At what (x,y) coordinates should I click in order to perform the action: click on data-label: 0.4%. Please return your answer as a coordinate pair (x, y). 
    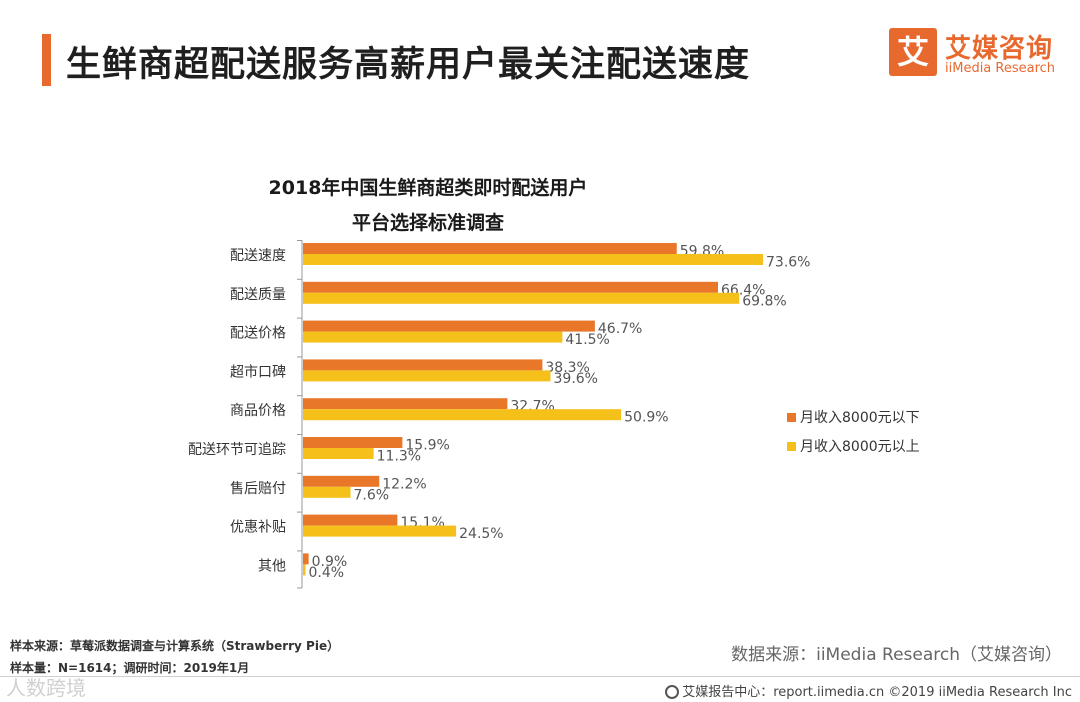
    Looking at the image, I should click on (327, 573).